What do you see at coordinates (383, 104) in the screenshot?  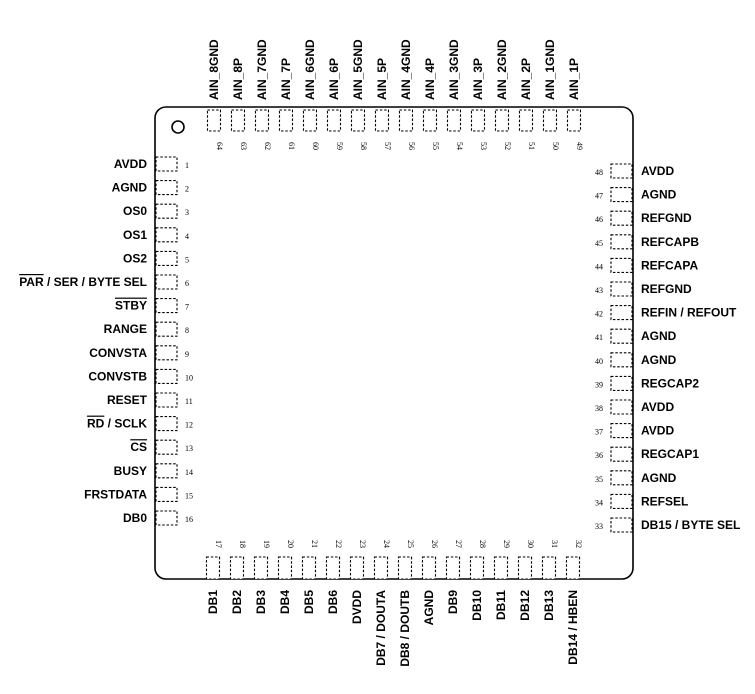 I see `pin-57: AIN_5P 57` at bounding box center [383, 104].